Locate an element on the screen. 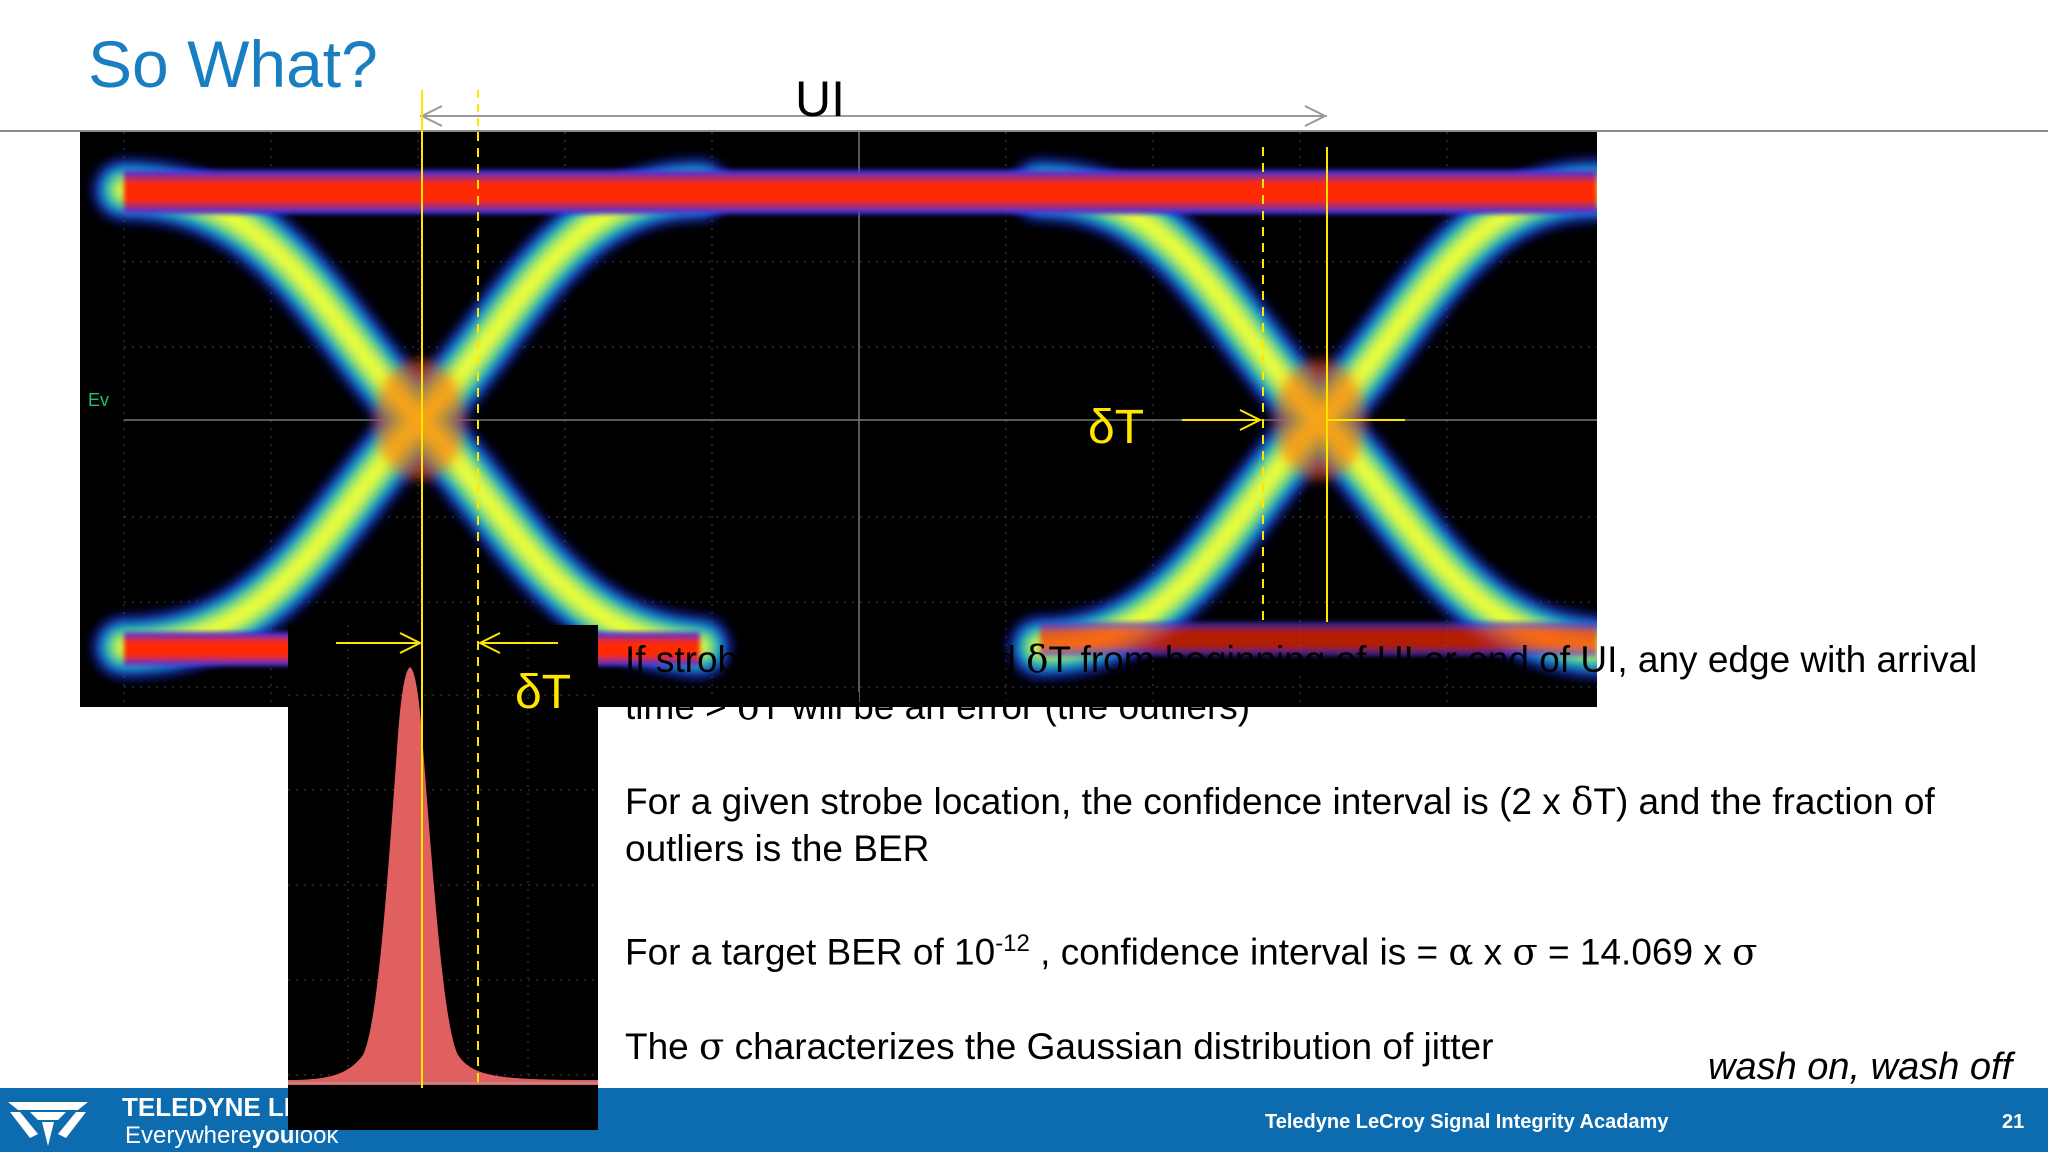  teledyne-lecroy-logo: TELEDYNE LECROY Everywhereyoulook is located at coordinates (169, 1120).